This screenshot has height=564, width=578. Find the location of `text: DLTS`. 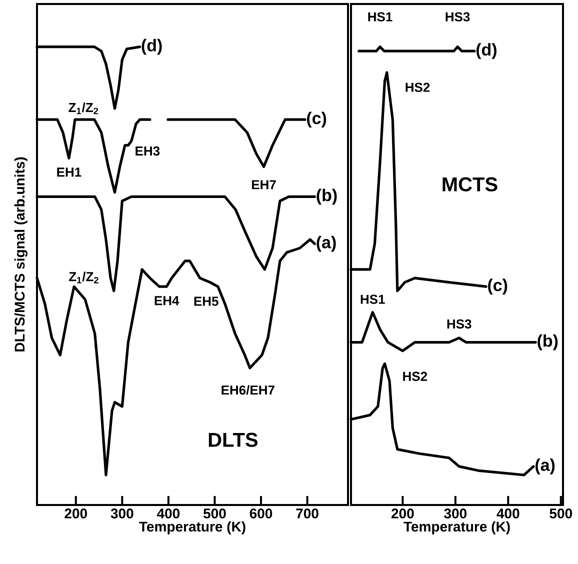

text: DLTS is located at coordinates (233, 439).